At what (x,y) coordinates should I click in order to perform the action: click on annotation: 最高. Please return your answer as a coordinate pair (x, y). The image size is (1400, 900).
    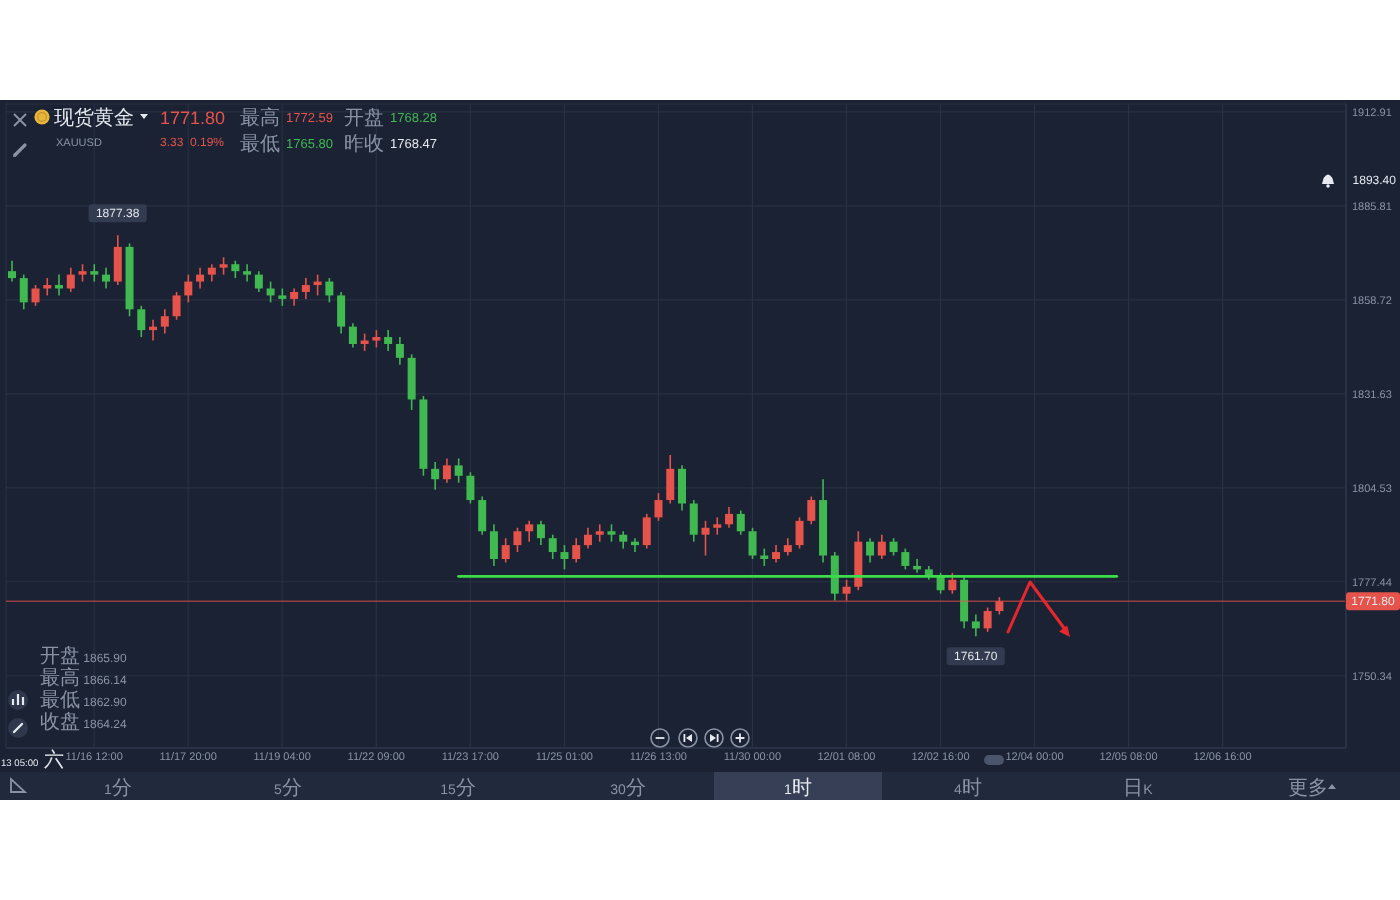
    Looking at the image, I should click on (260, 118).